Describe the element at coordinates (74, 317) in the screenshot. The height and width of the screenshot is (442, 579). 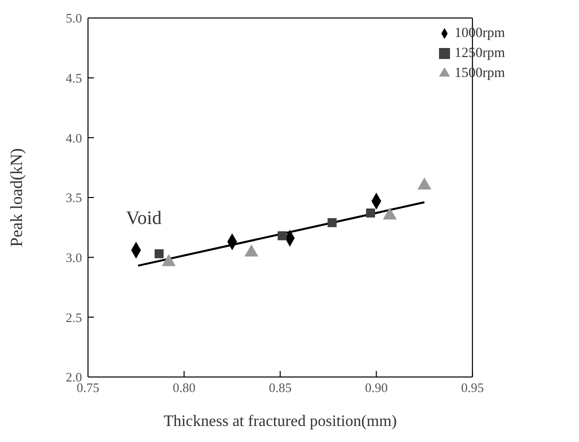
I see `y-tick-label: 2.5` at that location.